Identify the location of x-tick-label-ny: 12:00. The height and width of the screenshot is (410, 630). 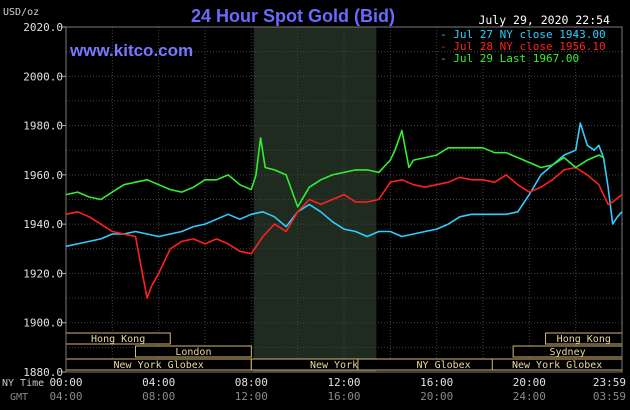
(343, 382).